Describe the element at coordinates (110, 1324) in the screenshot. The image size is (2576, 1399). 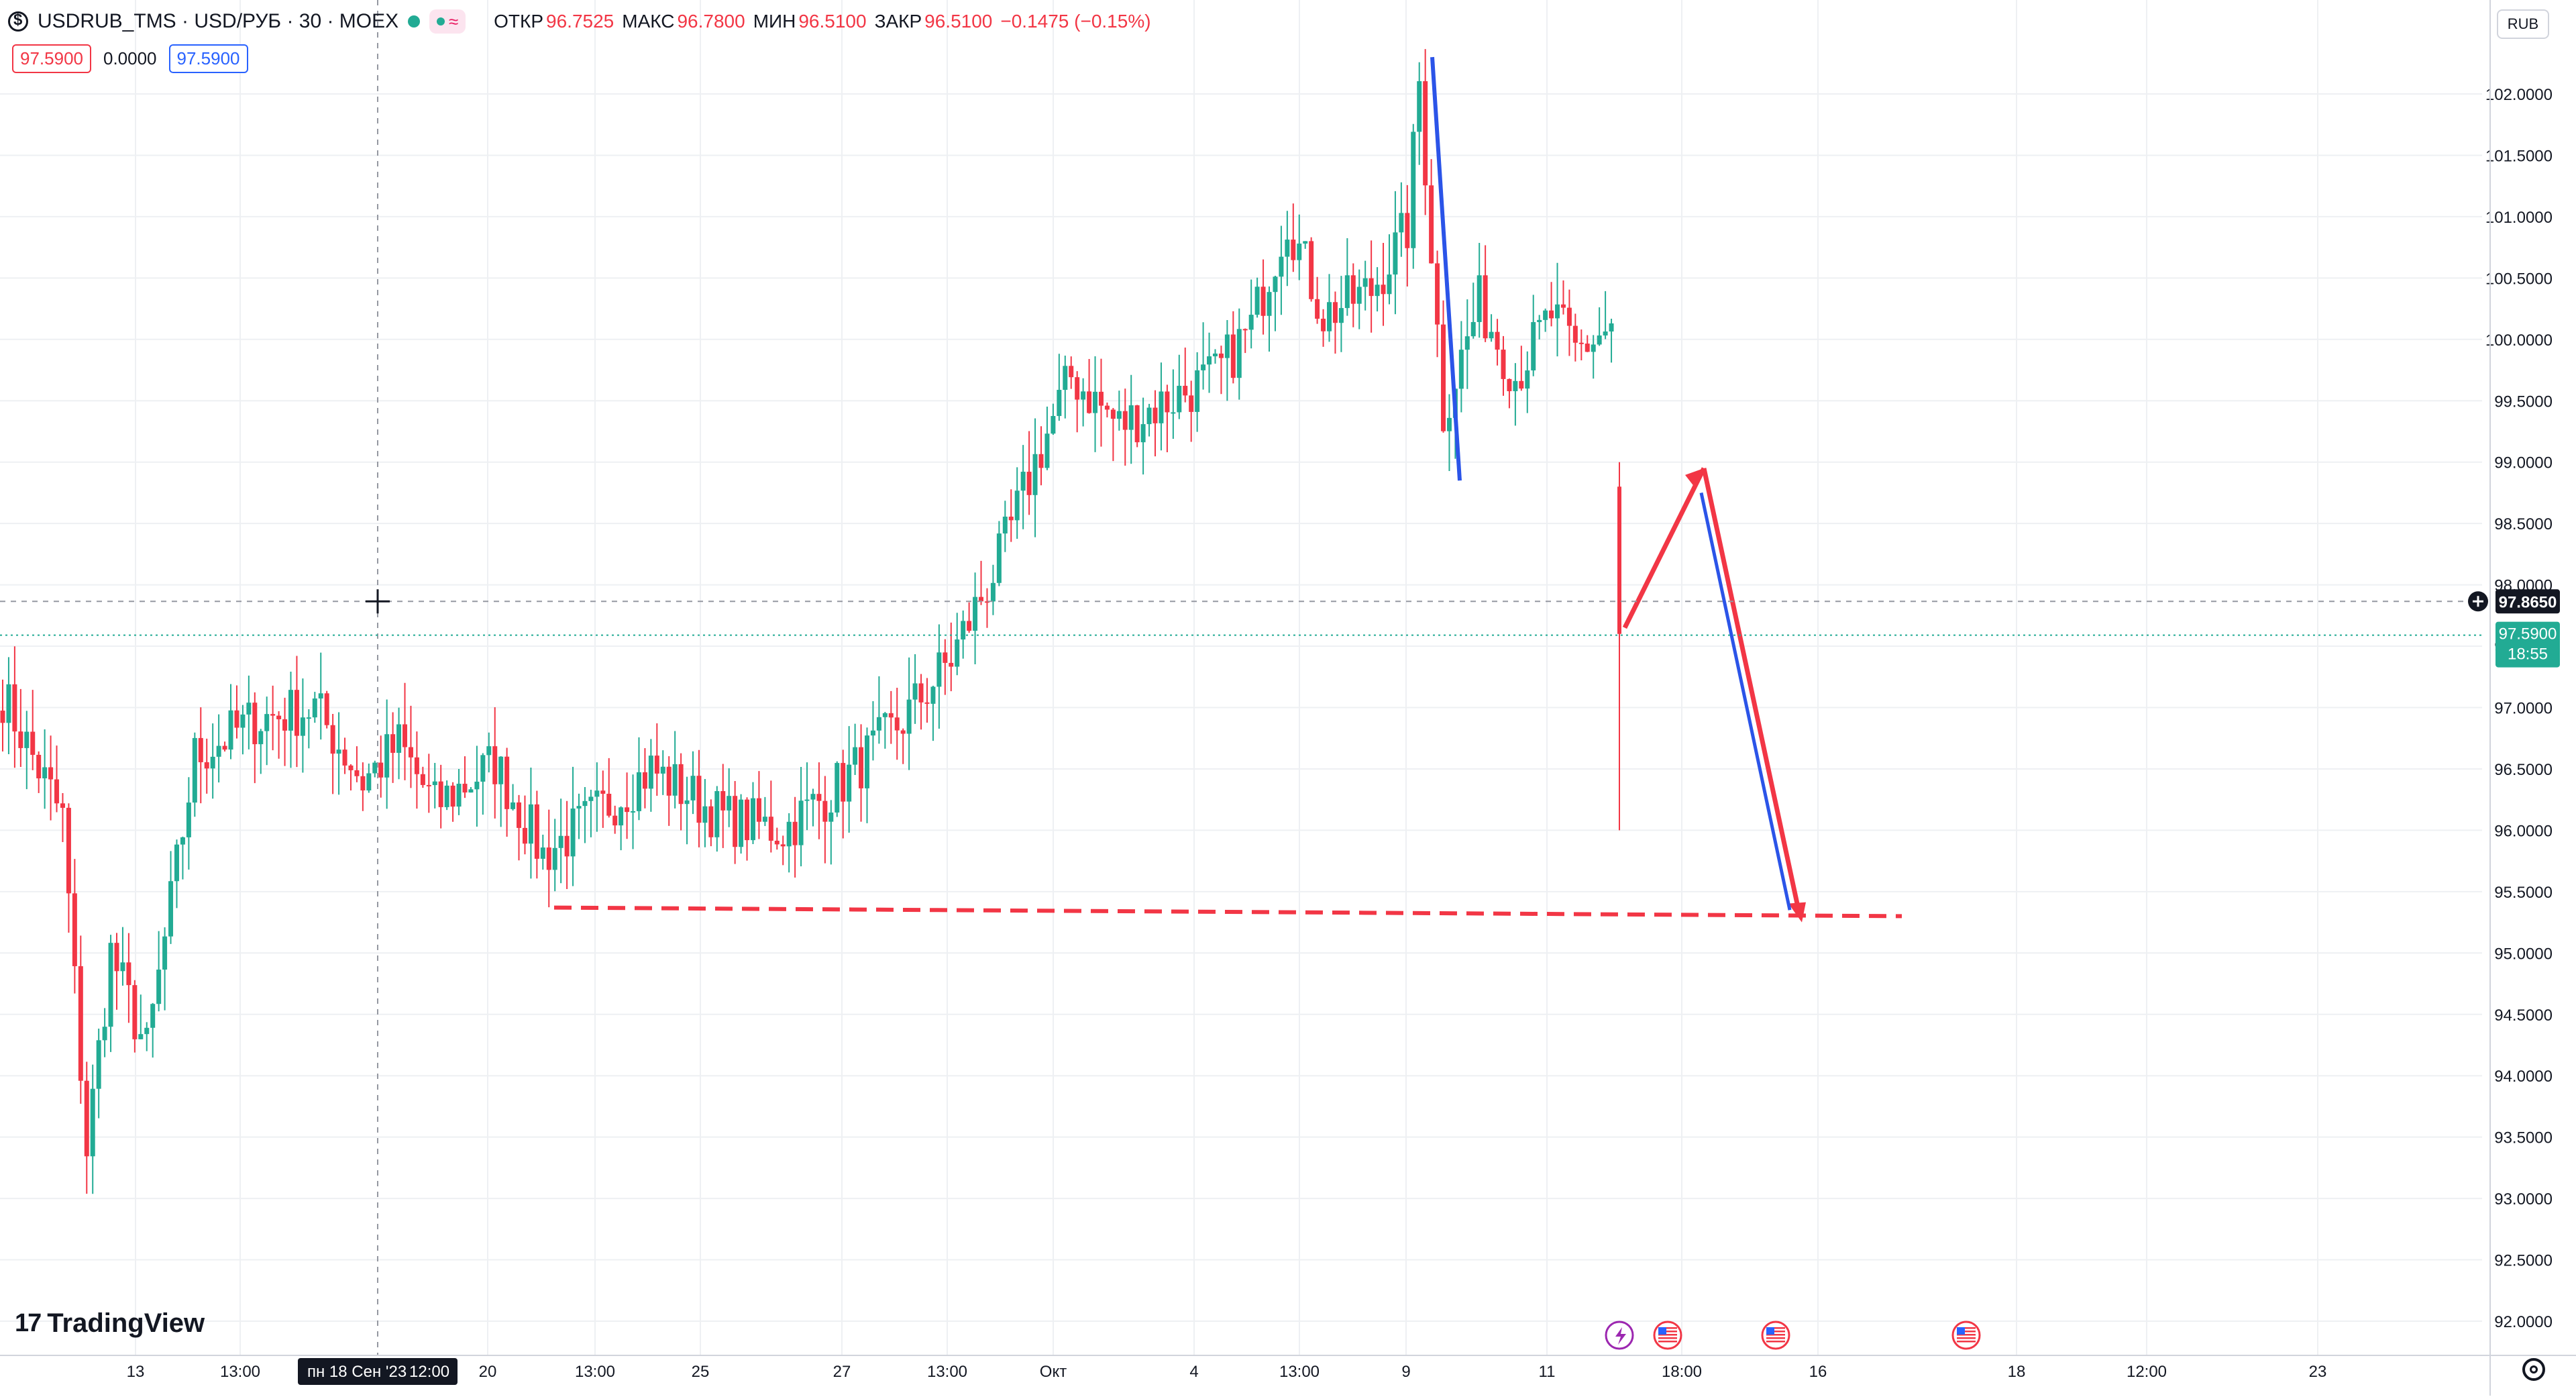
I see `tradingview-logo: 17 TradingView` at that location.